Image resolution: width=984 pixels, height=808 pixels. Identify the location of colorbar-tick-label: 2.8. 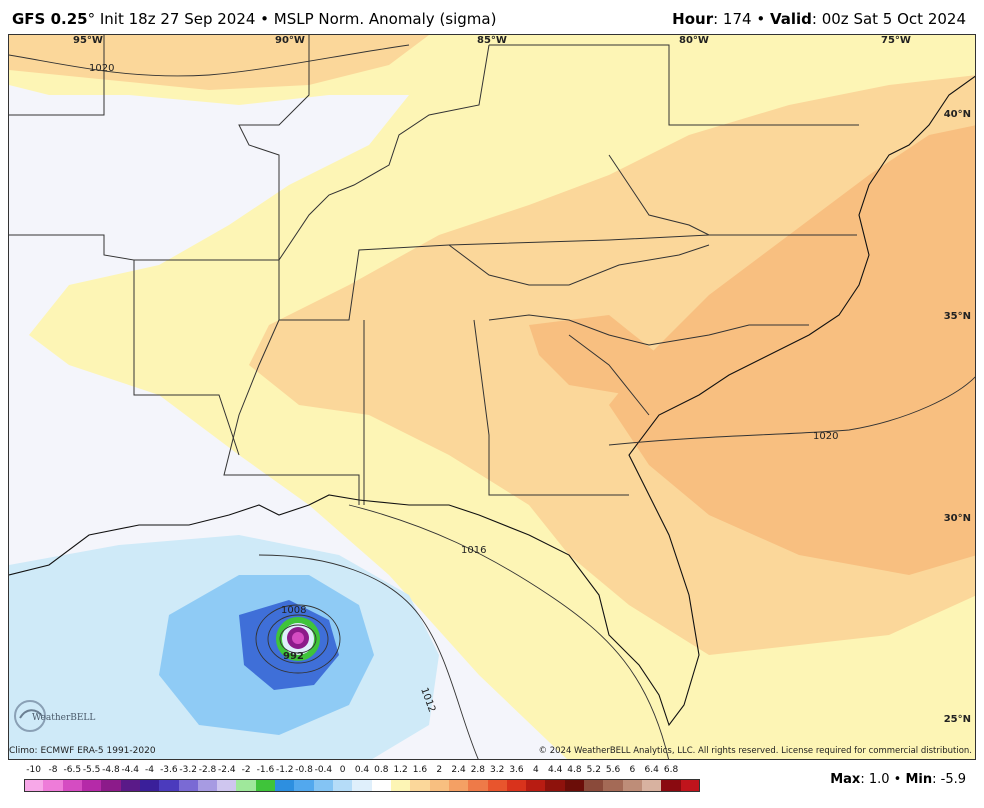
(478, 770).